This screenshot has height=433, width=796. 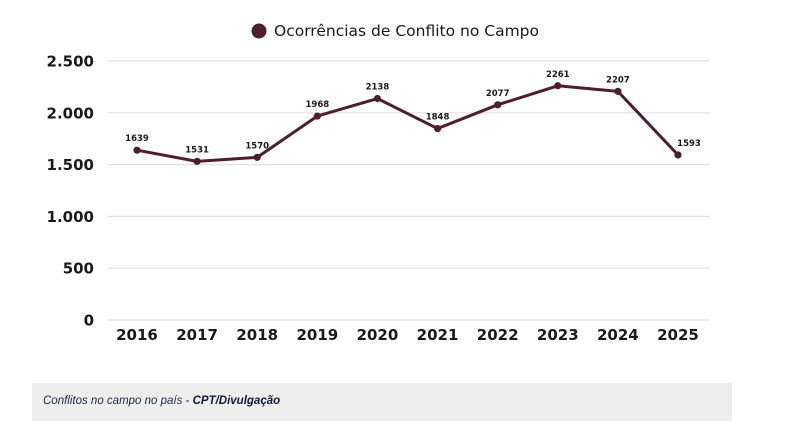 I want to click on y-tick-label: 0, so click(x=89, y=321).